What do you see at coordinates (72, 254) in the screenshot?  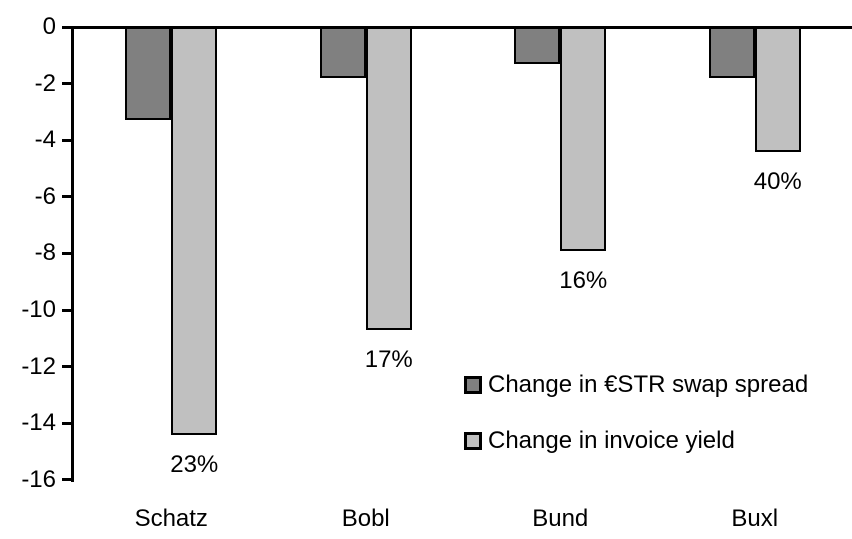 I see `y-axis-line` at bounding box center [72, 254].